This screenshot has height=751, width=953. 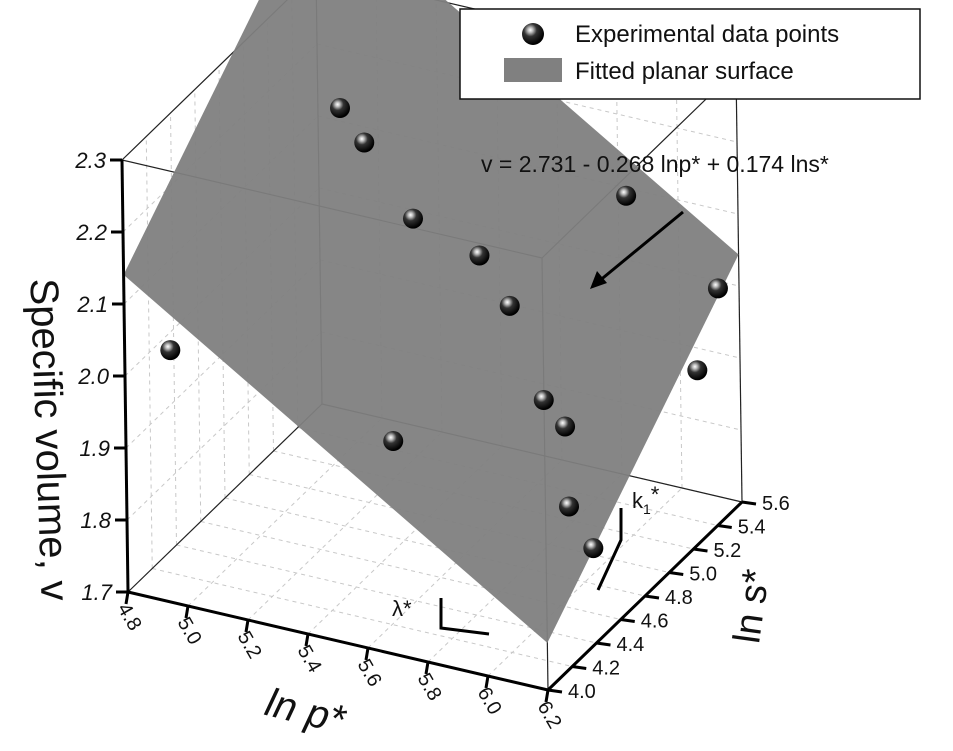 I want to click on lambda-indicator, so click(x=464, y=617).